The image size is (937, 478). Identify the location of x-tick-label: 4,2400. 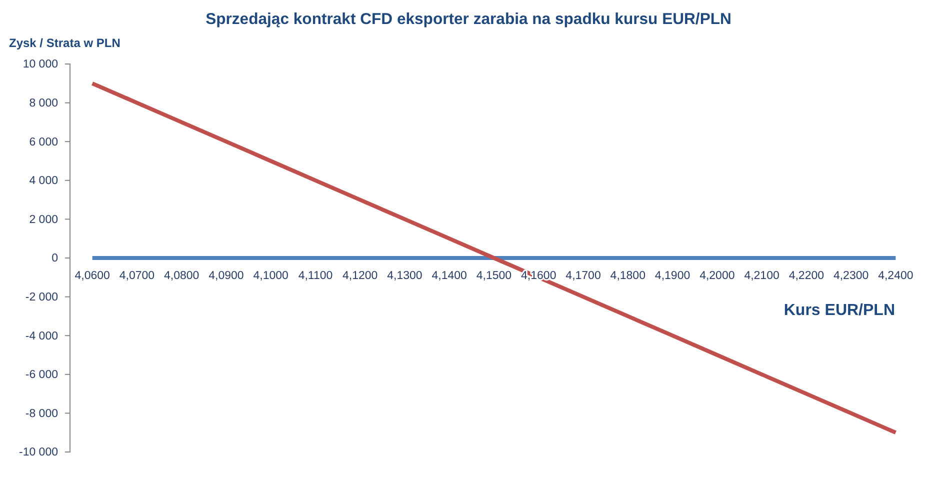
(896, 276).